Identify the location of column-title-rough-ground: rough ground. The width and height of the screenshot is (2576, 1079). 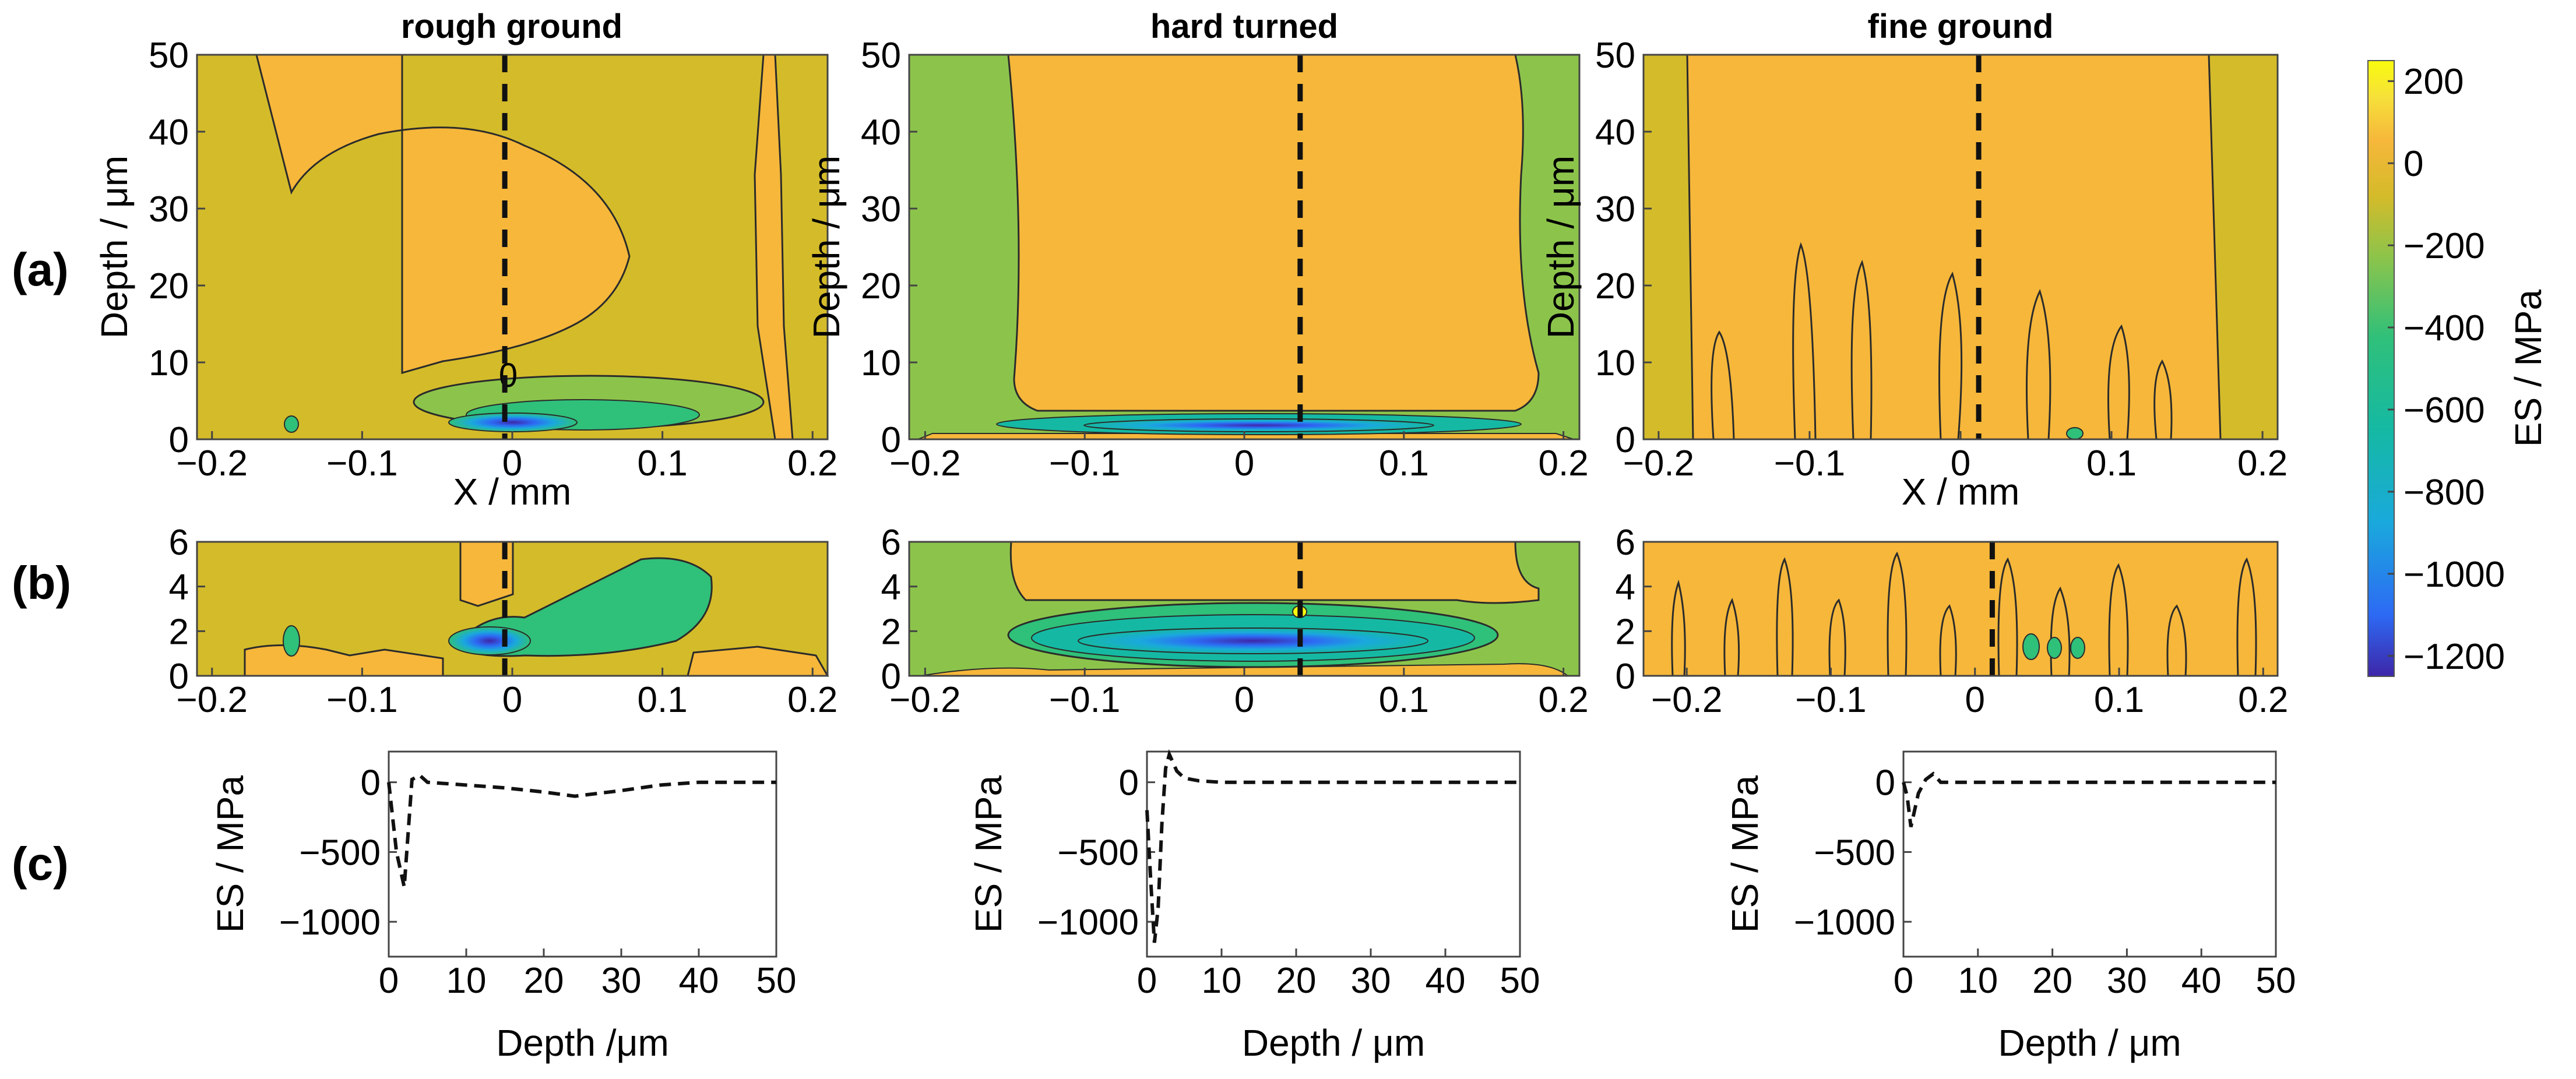
(512, 26).